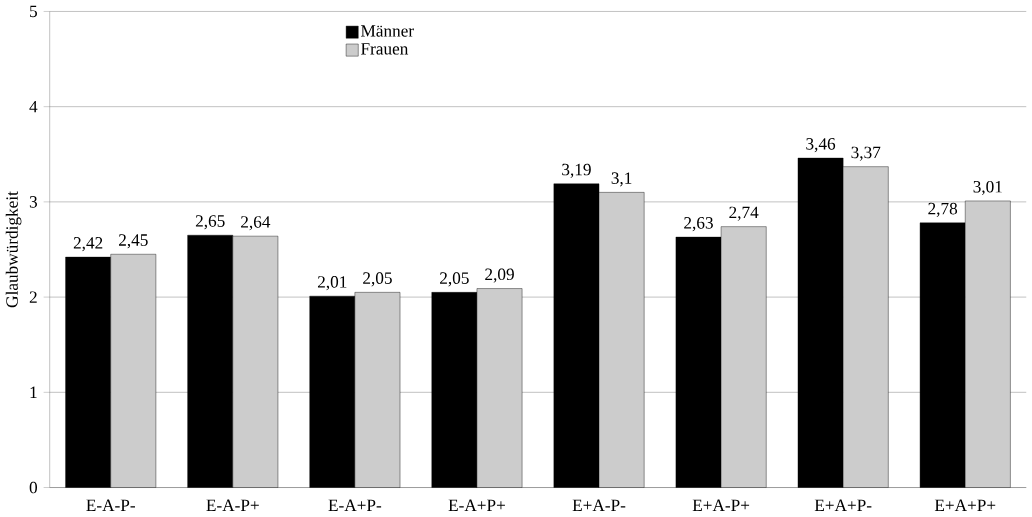 Image resolution: width=1032 pixels, height=517 pixels. Describe the element at coordinates (943, 210) in the screenshot. I see `data-label: 2,78` at that location.